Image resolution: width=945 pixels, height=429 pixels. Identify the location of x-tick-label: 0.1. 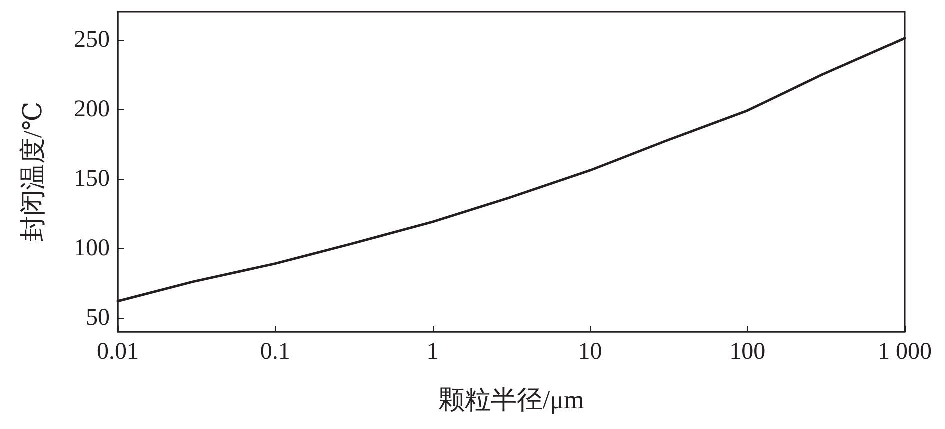
(275, 352).